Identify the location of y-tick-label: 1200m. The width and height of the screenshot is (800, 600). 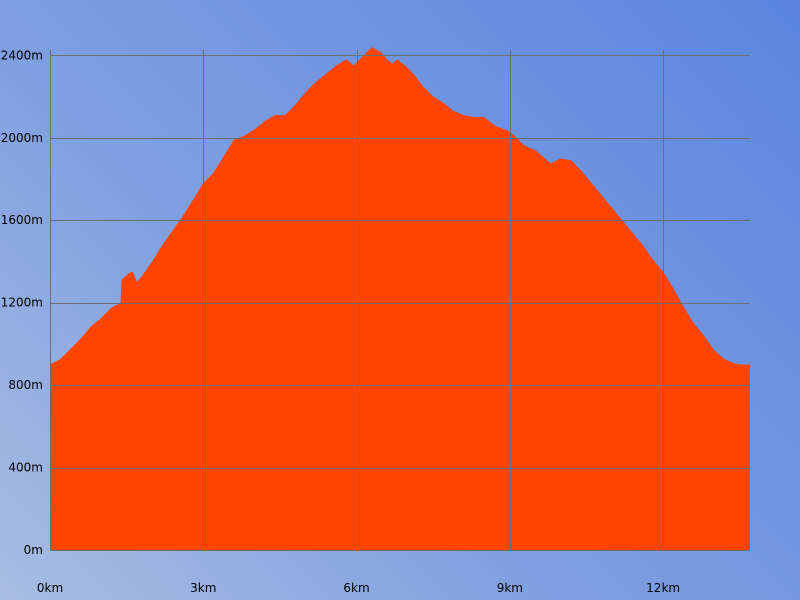
(22, 303).